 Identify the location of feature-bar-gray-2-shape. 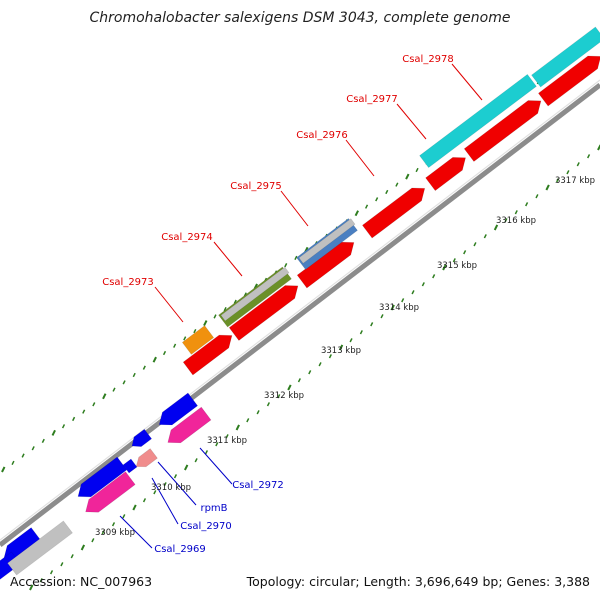
(327, 241).